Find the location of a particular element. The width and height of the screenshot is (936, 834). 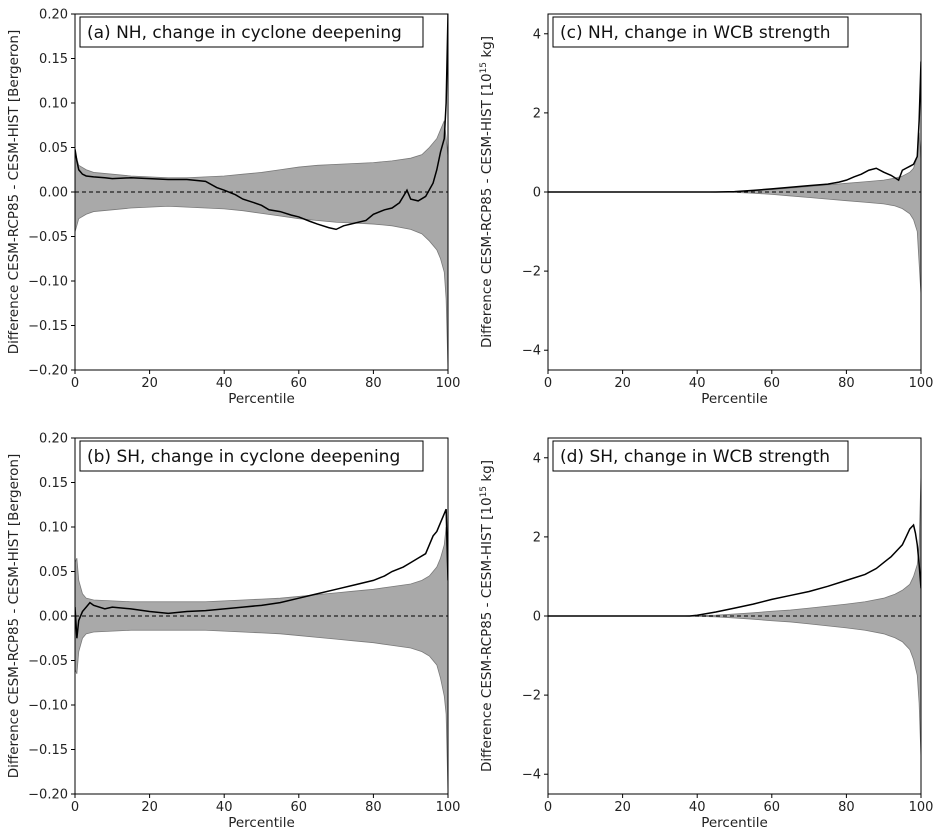

panel-title: (c) NH, change in WCB strength is located at coordinates (695, 33).